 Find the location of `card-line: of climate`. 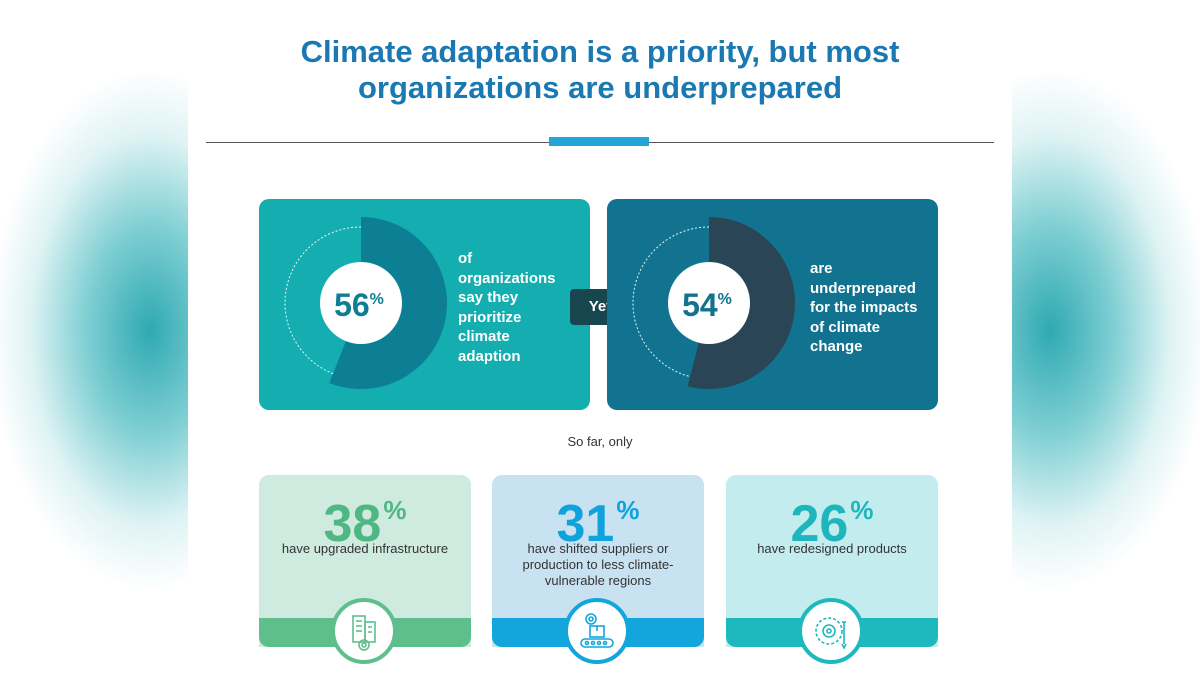

card-line: of climate is located at coordinates (845, 327).